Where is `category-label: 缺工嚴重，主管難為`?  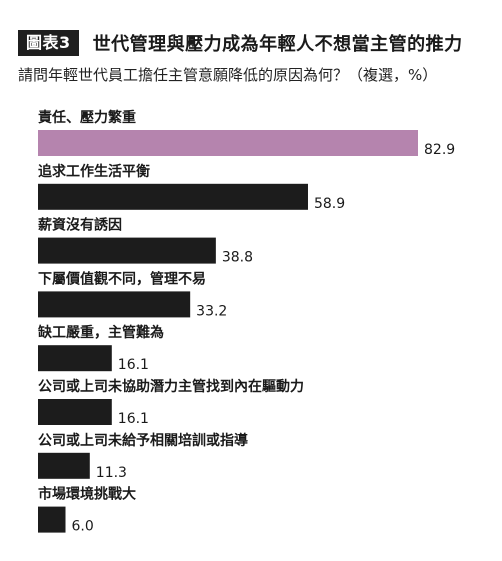 category-label: 缺工嚴重，主管難為 is located at coordinates (101, 332).